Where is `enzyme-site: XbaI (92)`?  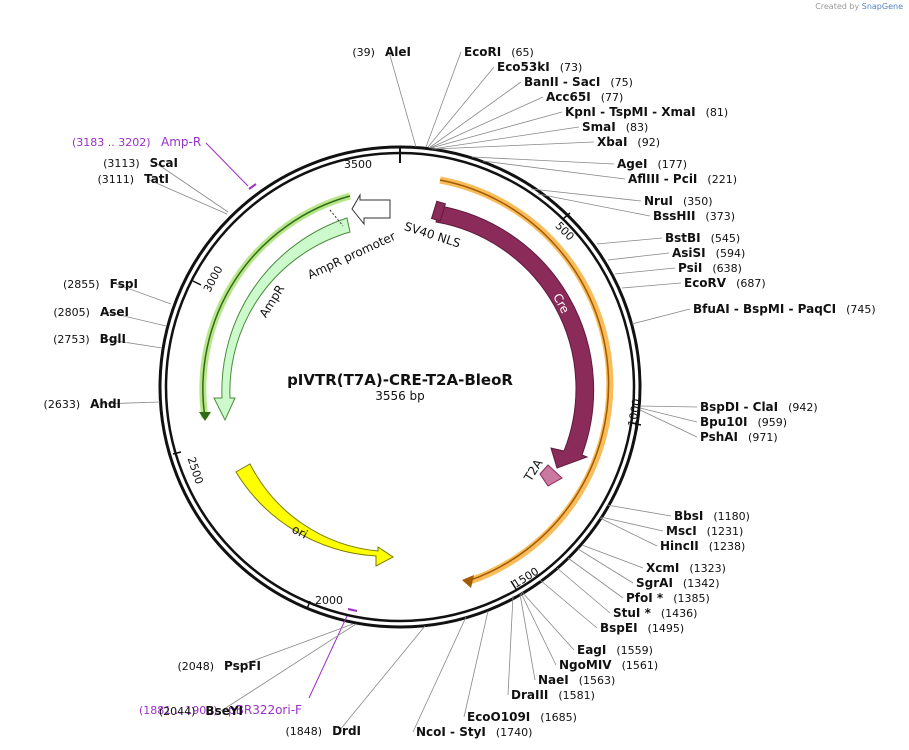 enzyme-site: XbaI (92) is located at coordinates (546, 142).